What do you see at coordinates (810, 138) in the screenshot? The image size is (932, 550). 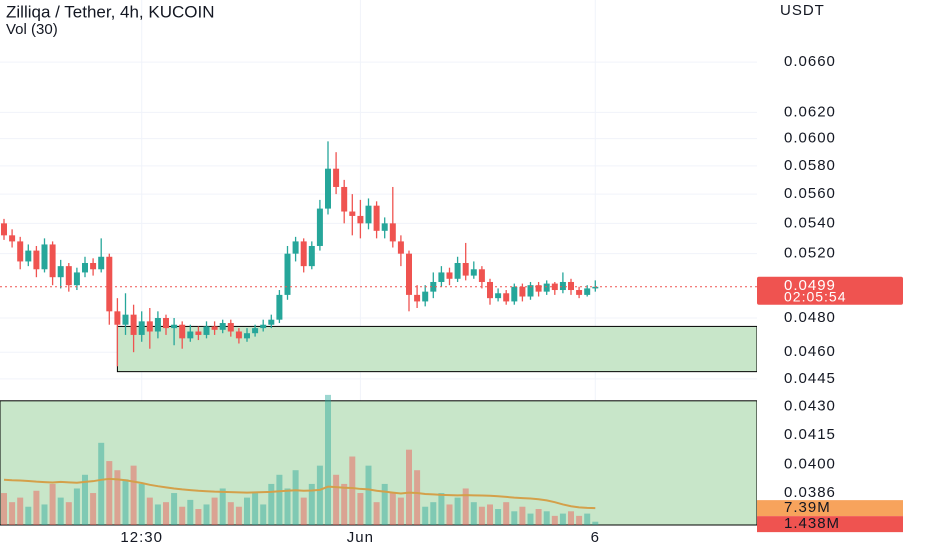 I see `y-tick-label: 0.0600` at bounding box center [810, 138].